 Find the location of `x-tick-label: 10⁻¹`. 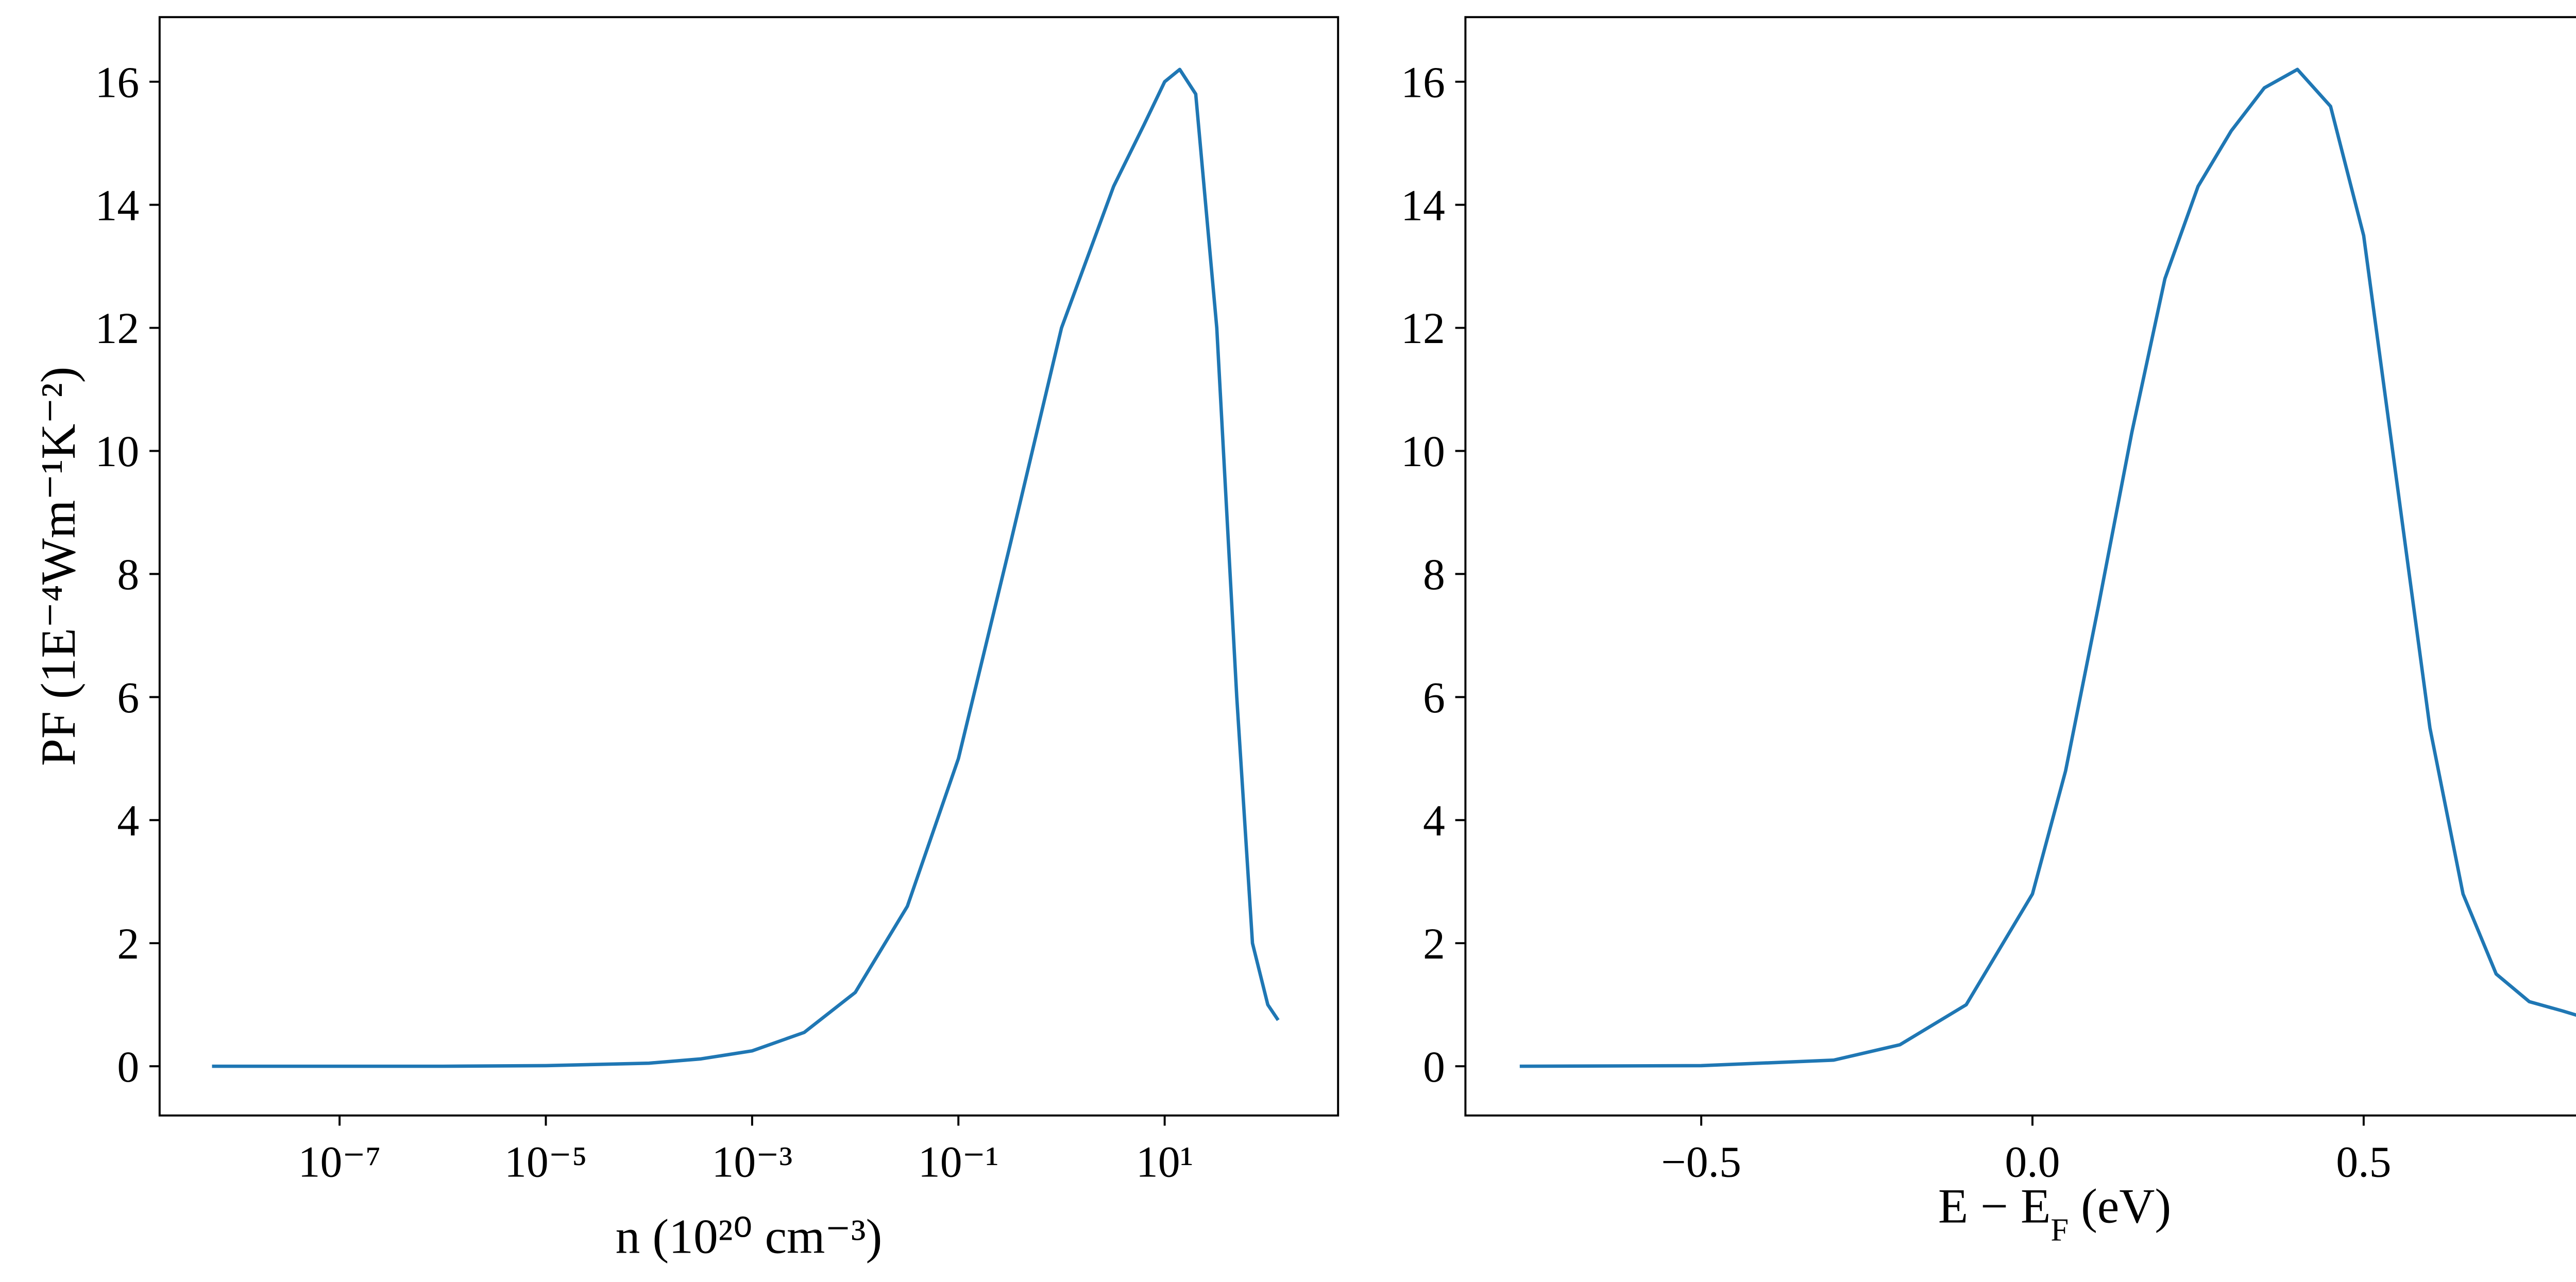

x-tick-label: 10⁻¹ is located at coordinates (958, 1162).